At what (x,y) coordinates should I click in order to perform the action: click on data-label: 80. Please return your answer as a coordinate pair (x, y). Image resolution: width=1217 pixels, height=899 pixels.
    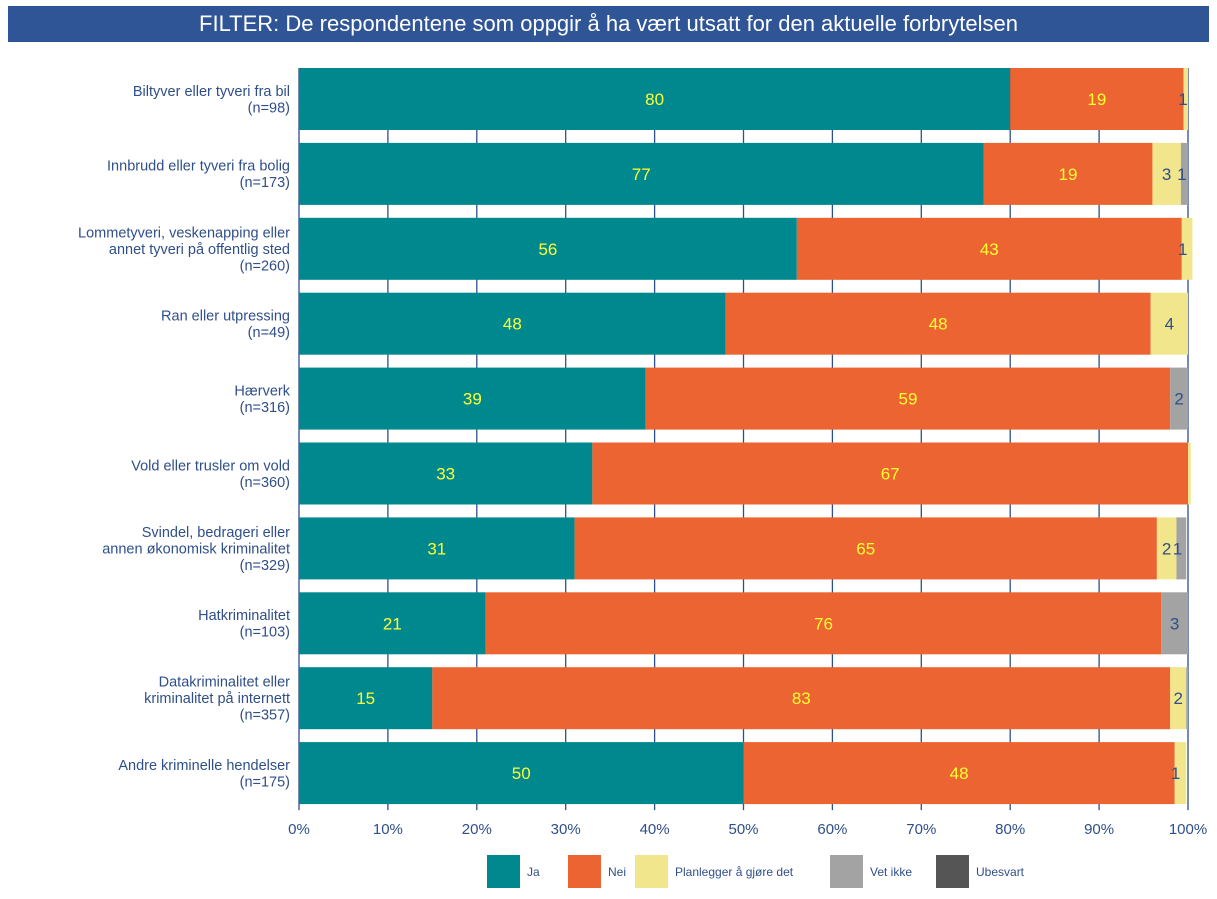
    Looking at the image, I should click on (654, 99).